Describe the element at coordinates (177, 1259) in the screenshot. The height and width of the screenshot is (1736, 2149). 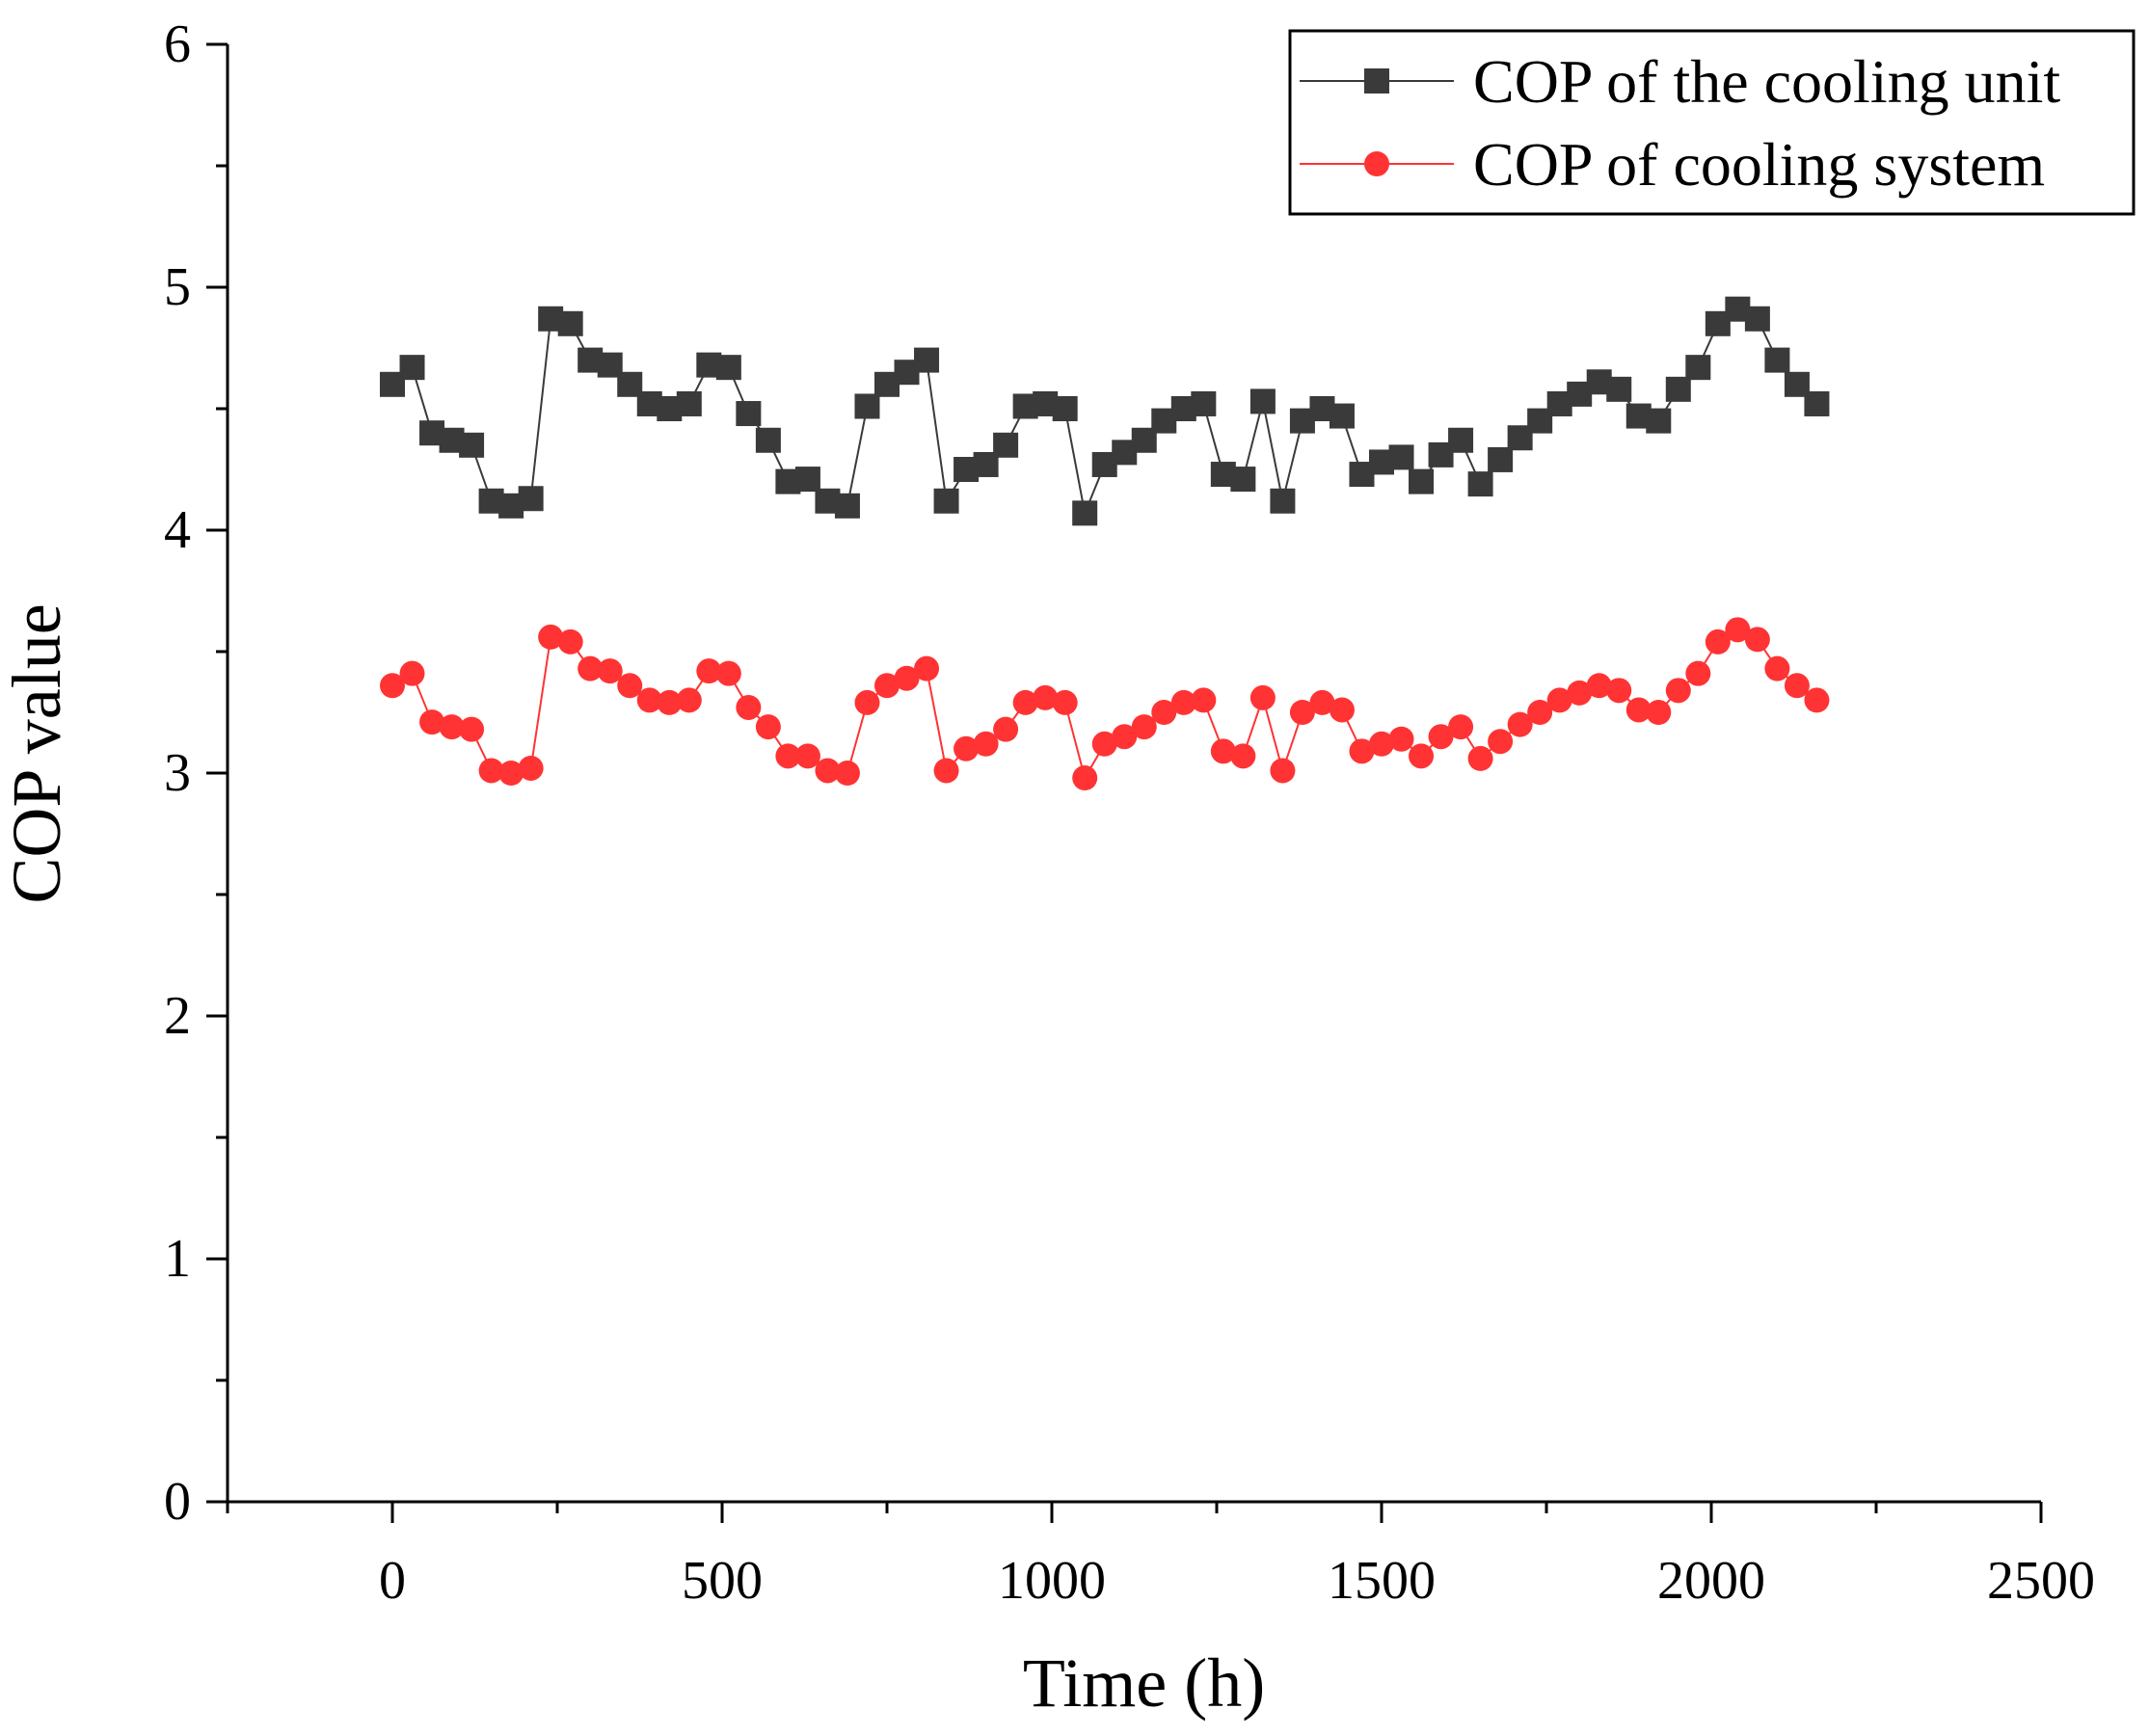
I see `y-tick-label: 1` at that location.